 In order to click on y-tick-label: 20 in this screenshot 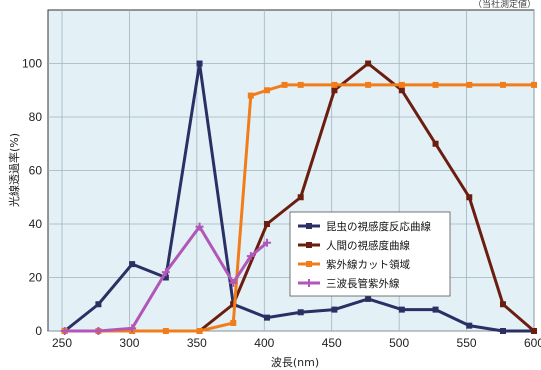, I will do `click(36, 278)`.